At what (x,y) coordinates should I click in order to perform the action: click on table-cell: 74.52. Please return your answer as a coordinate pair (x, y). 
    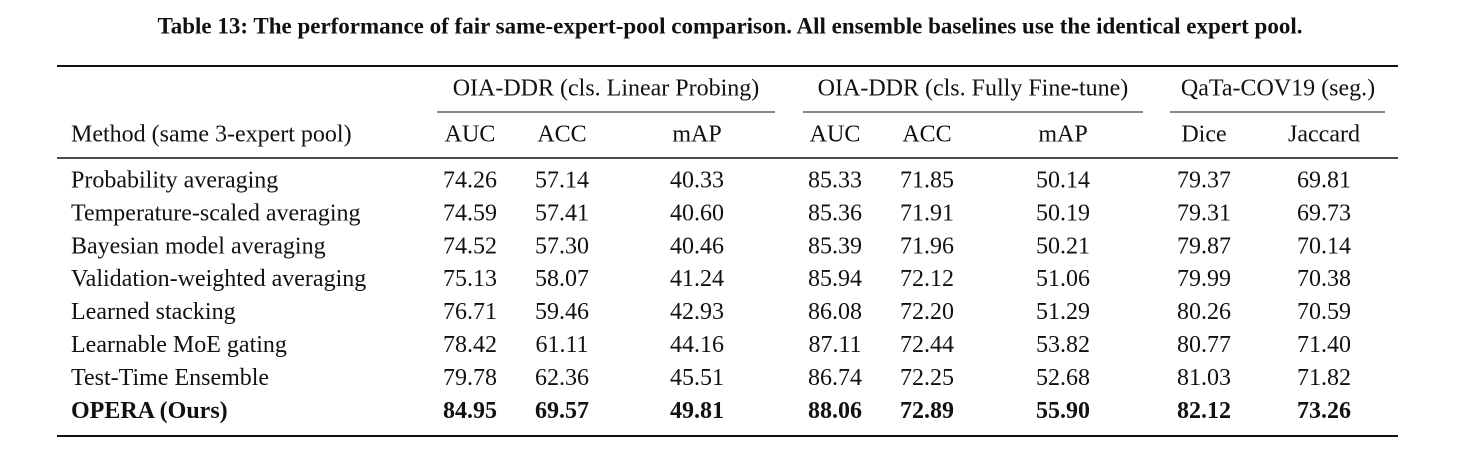
    Looking at the image, I should click on (470, 246).